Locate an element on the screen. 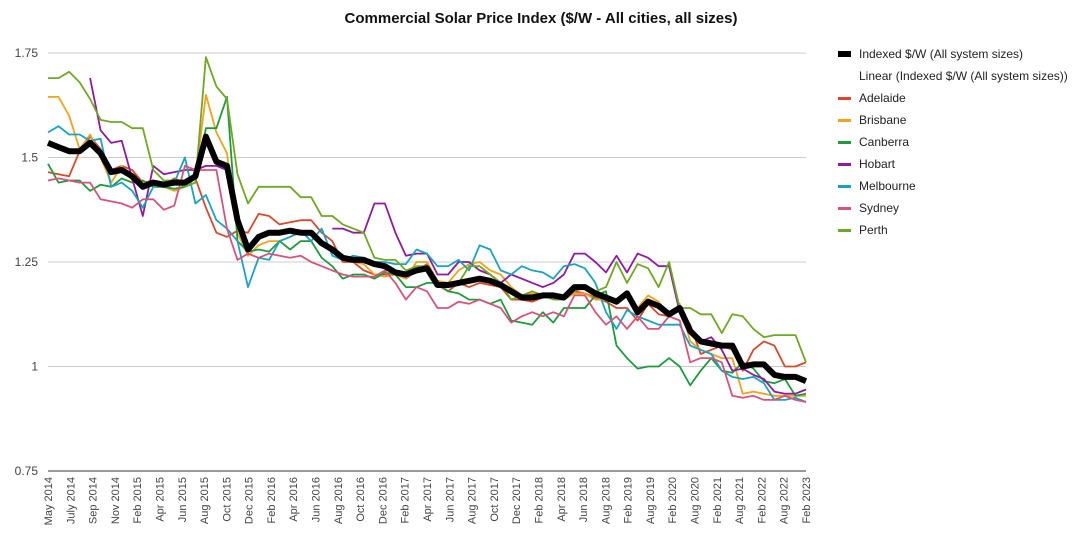 Image resolution: width=1074 pixels, height=543 pixels. x-tick-label: Aug 2020 is located at coordinates (696, 500).